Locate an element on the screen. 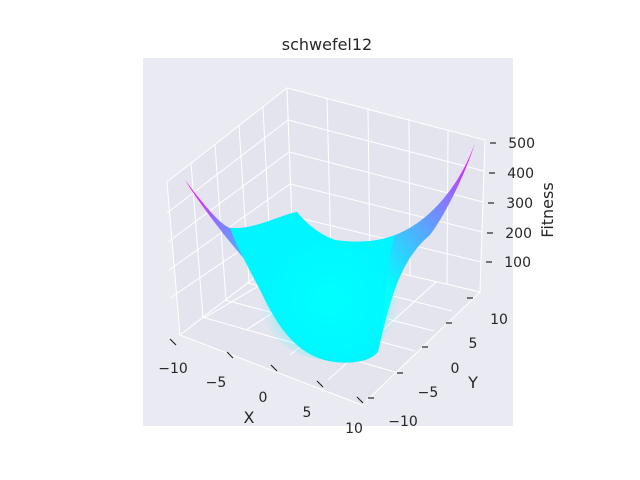  y-axis-label: Y is located at coordinates (472, 382).